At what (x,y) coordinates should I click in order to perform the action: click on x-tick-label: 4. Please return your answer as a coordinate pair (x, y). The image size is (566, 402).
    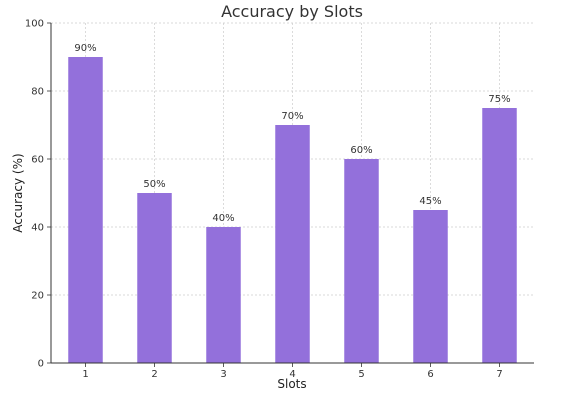
    Looking at the image, I should click on (292, 374).